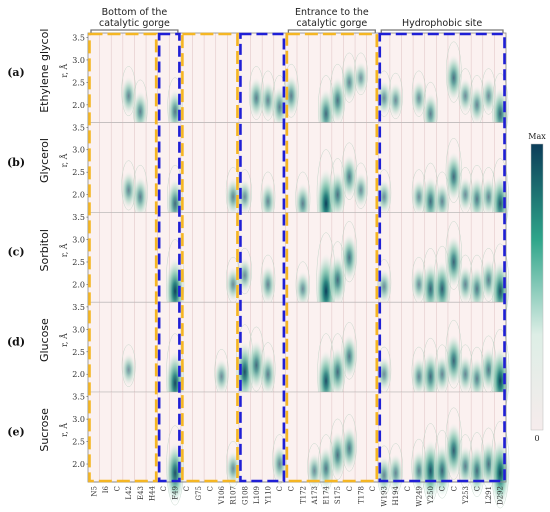 The height and width of the screenshot is (512, 550). What do you see at coordinates (431, 495) in the screenshot?
I see `x-tick-label: Y250` at bounding box center [431, 495].